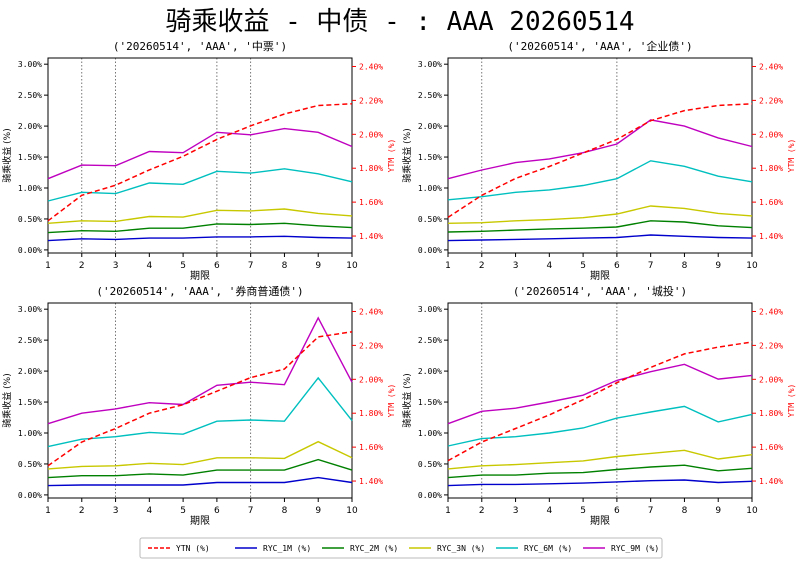 The width and height of the screenshot is (800, 563). What do you see at coordinates (401, 548) in the screenshot?
I see `legend-box` at bounding box center [401, 548].